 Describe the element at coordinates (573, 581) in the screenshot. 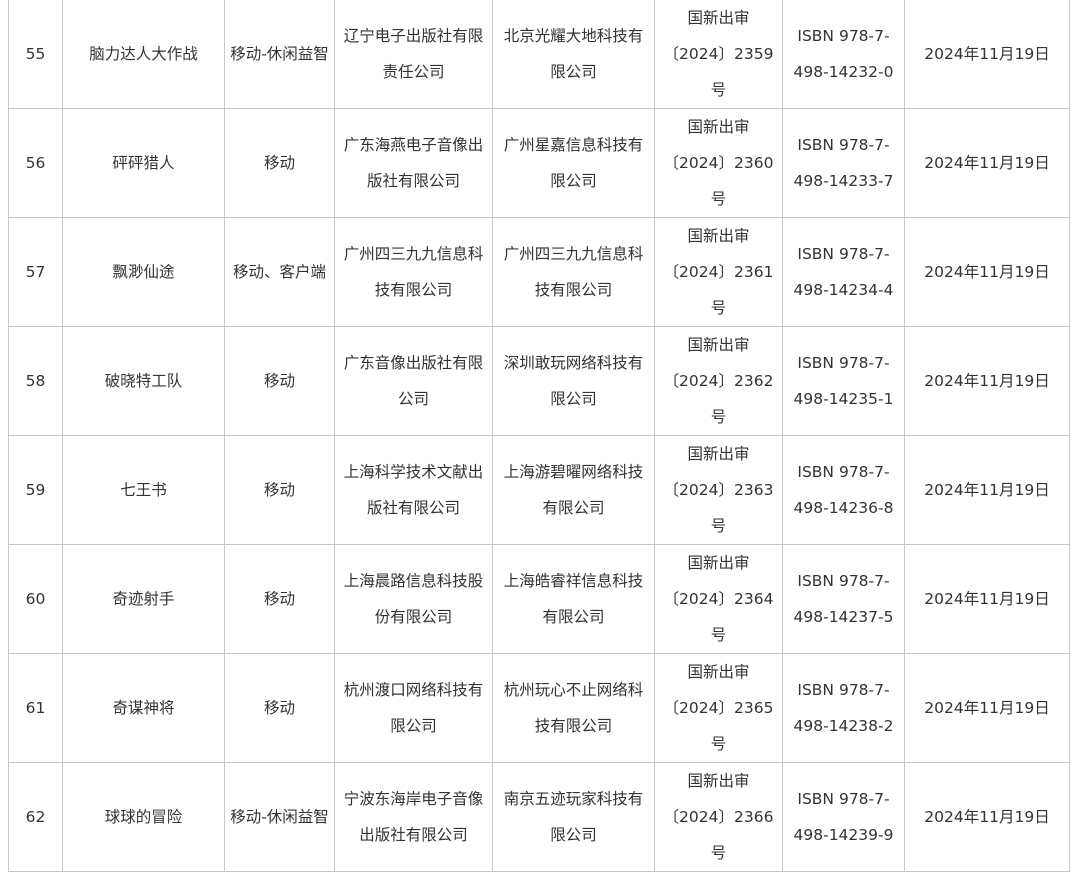

I see `operator-line: 上海皓睿祥信息科技` at that location.